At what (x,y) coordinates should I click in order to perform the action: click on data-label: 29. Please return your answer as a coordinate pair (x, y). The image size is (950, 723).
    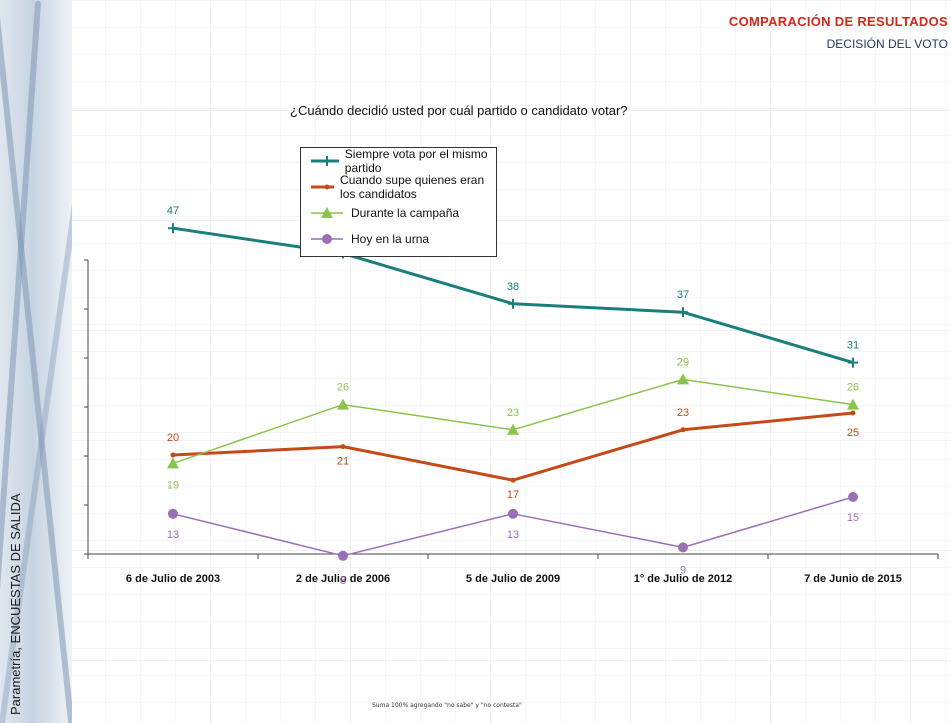
    Looking at the image, I should click on (683, 362).